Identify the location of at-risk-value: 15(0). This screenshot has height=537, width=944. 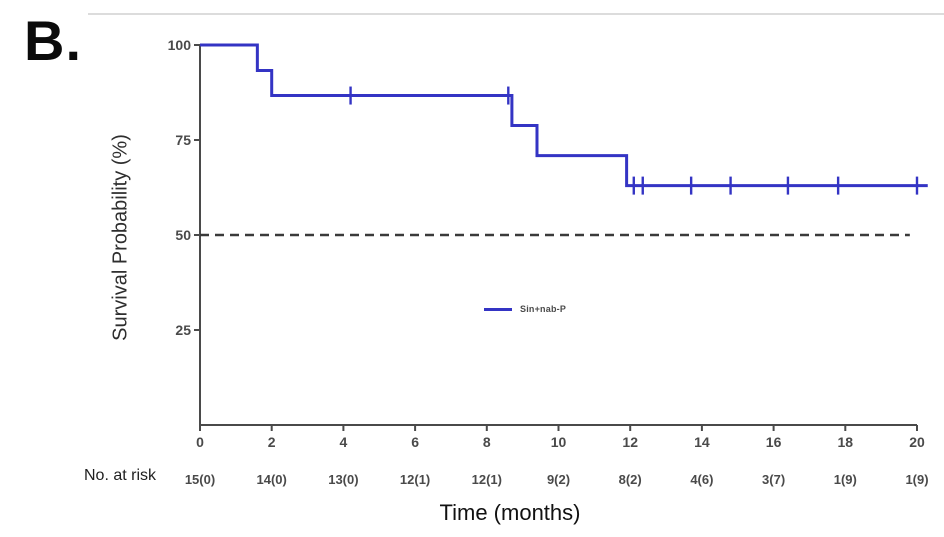
(200, 479).